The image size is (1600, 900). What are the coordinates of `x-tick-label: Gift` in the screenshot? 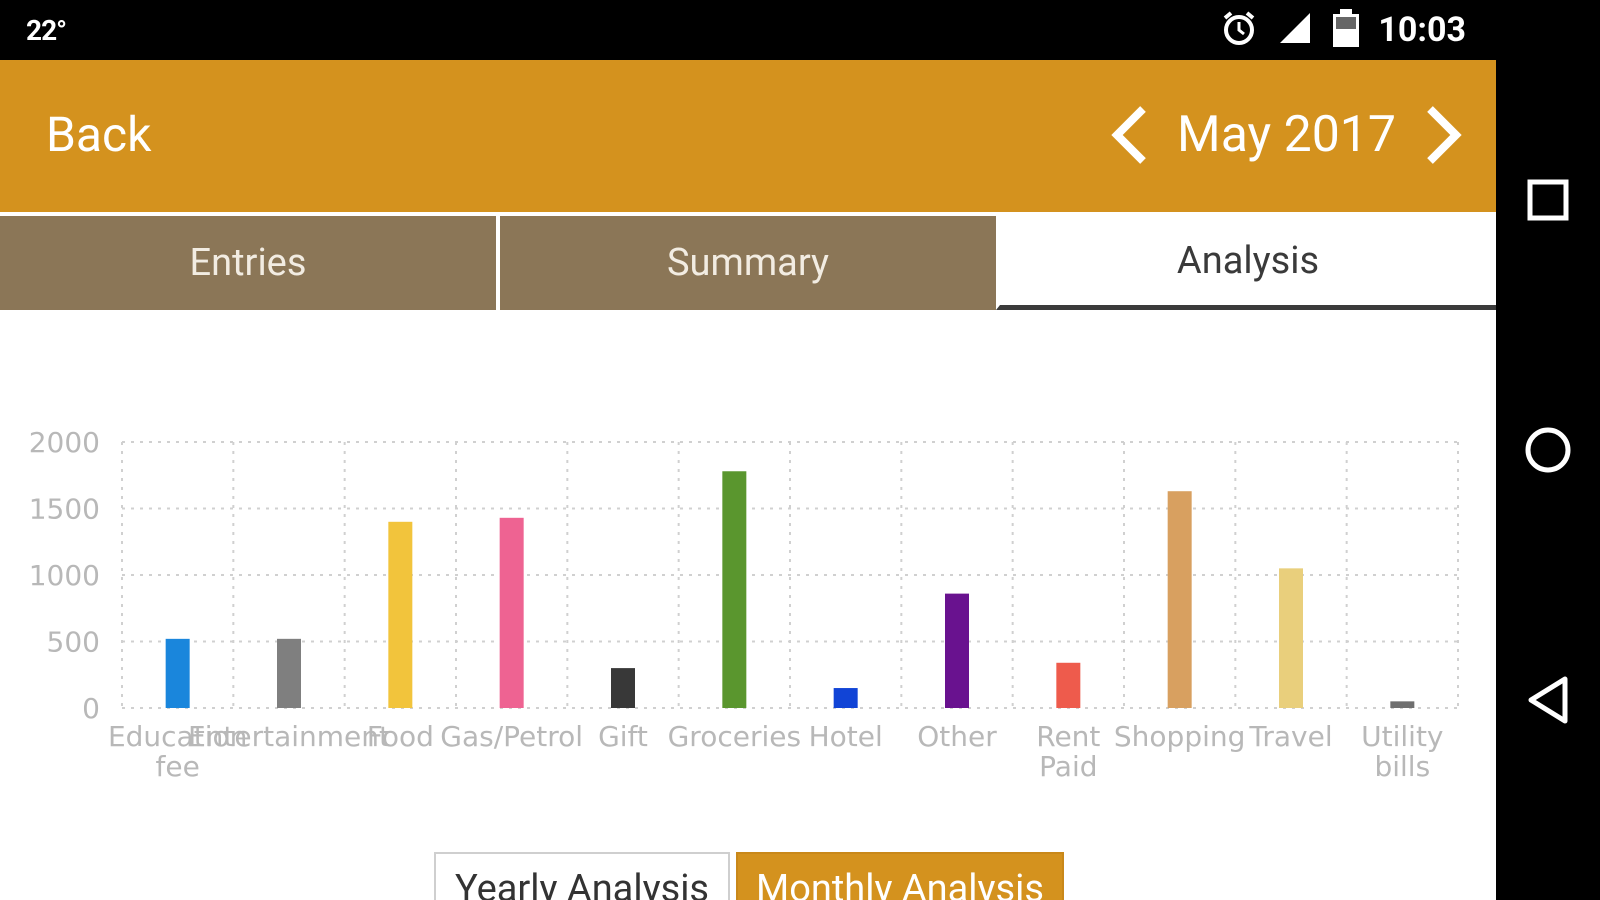 It's located at (623, 736).